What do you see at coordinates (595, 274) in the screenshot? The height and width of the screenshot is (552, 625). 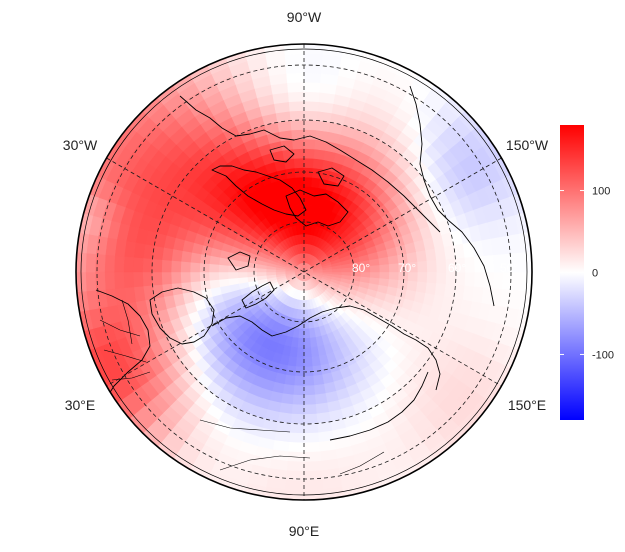 I see `colorbar-tick-label: 0` at bounding box center [595, 274].